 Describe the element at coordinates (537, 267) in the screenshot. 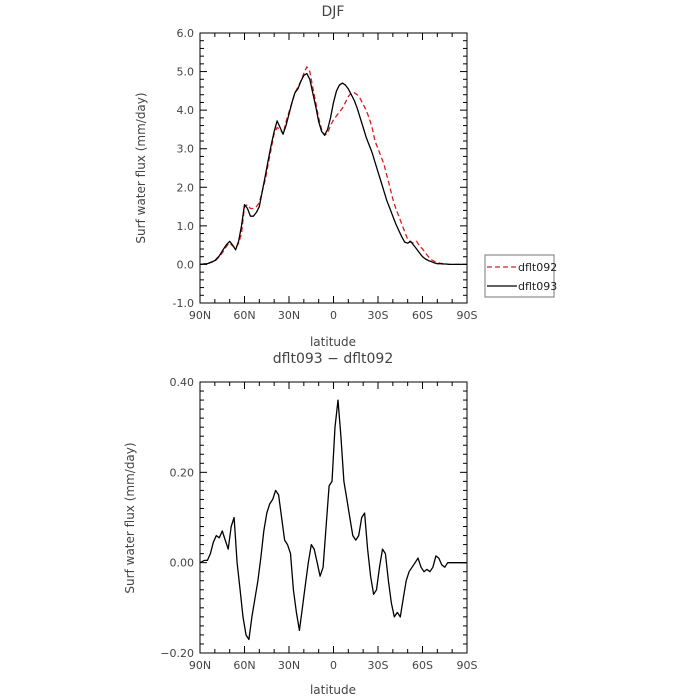

I see `legend-label-dflt092: dflt092` at that location.